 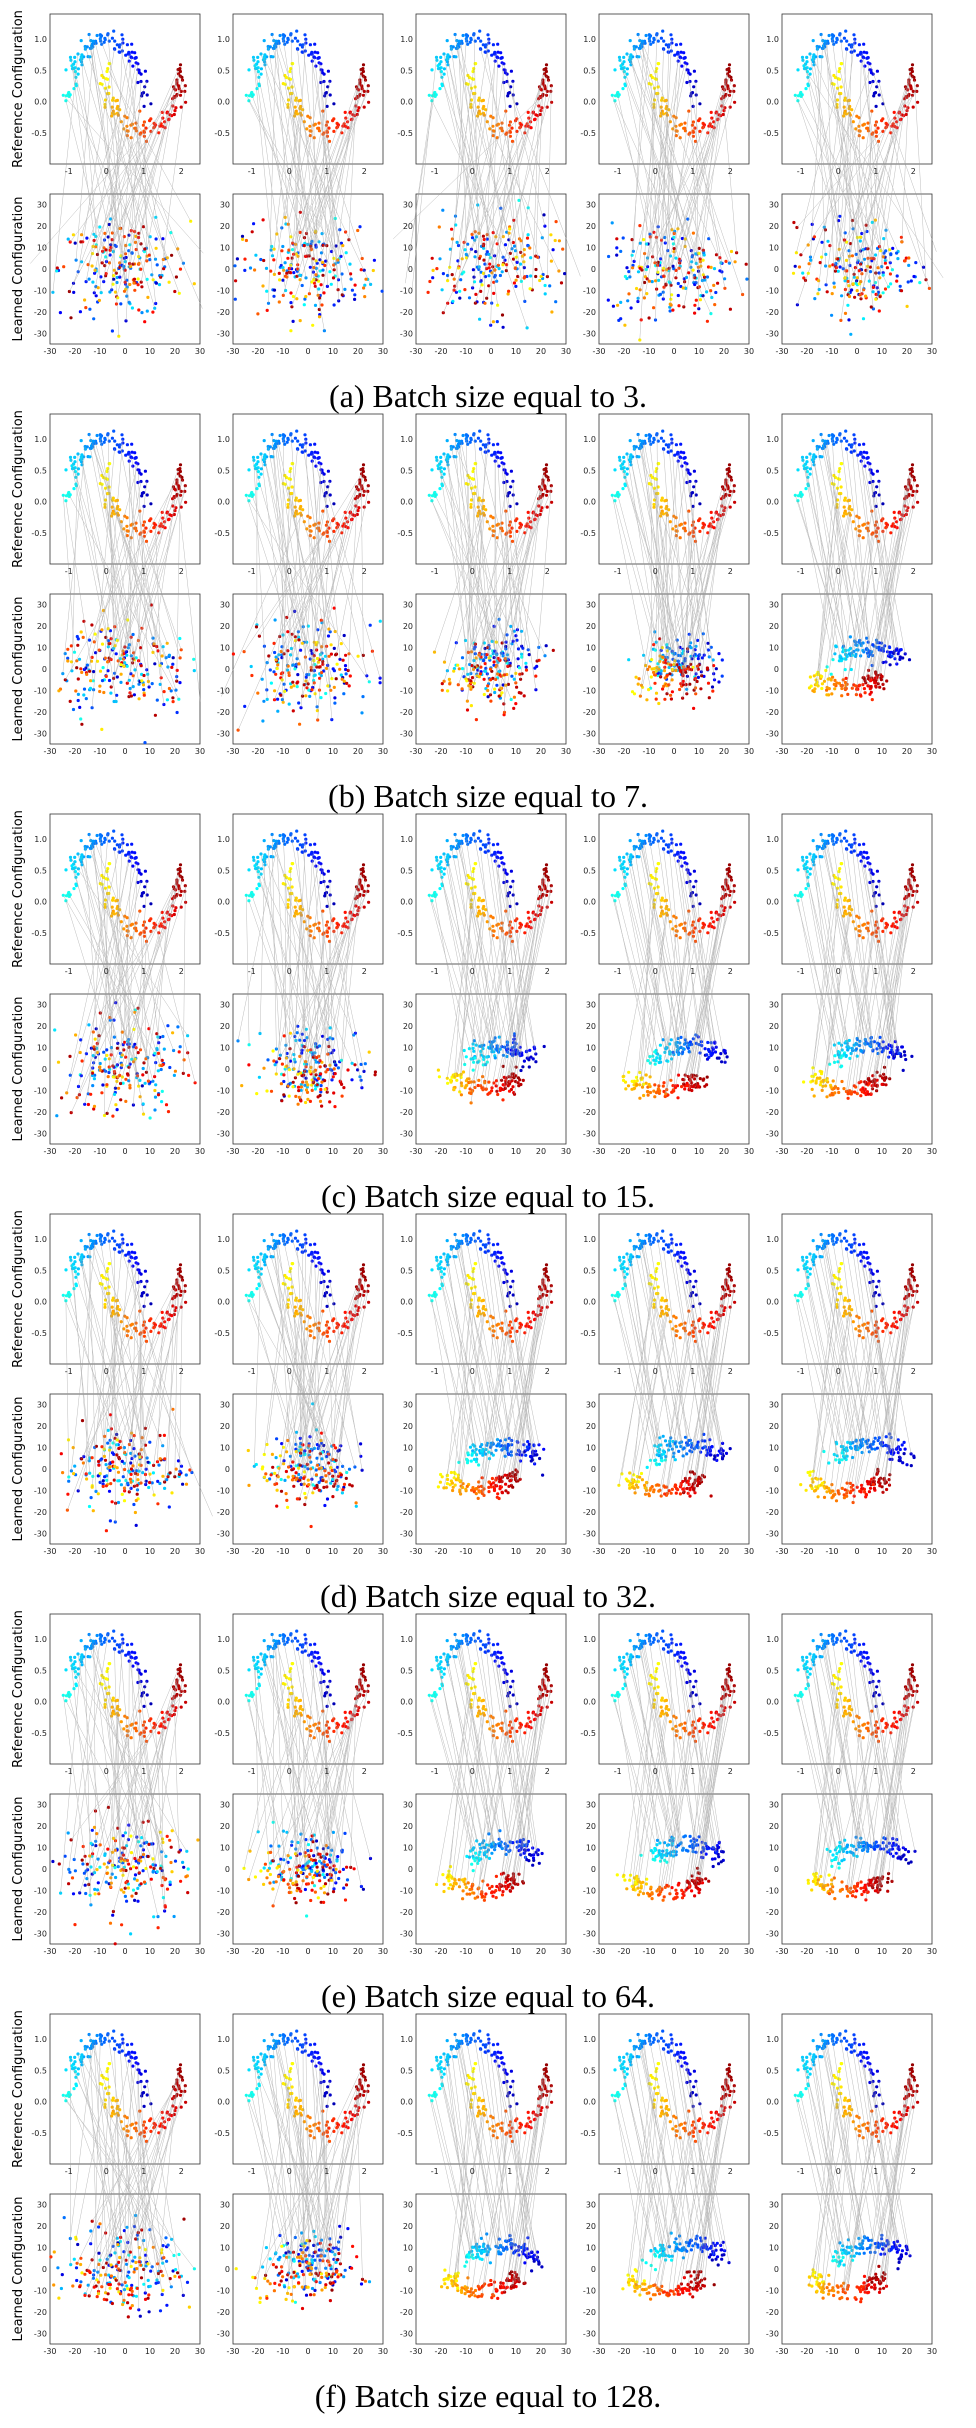 I want to click on learned-x-tick: 20, so click(x=724, y=351).